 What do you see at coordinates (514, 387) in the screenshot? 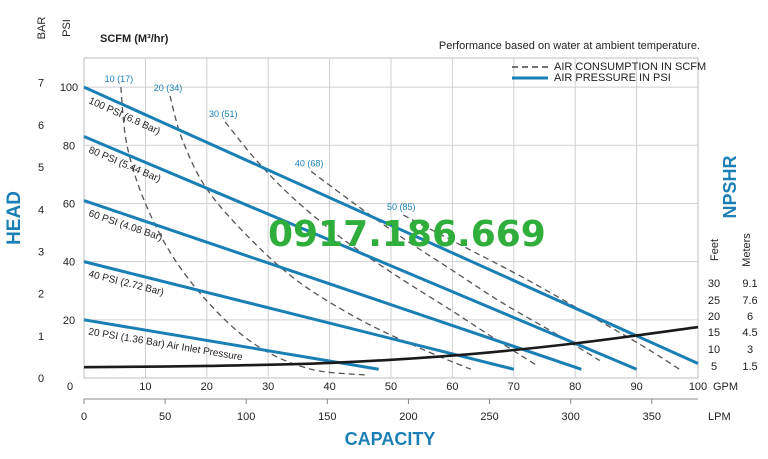
I see `gpm-tick-label: 70` at bounding box center [514, 387].